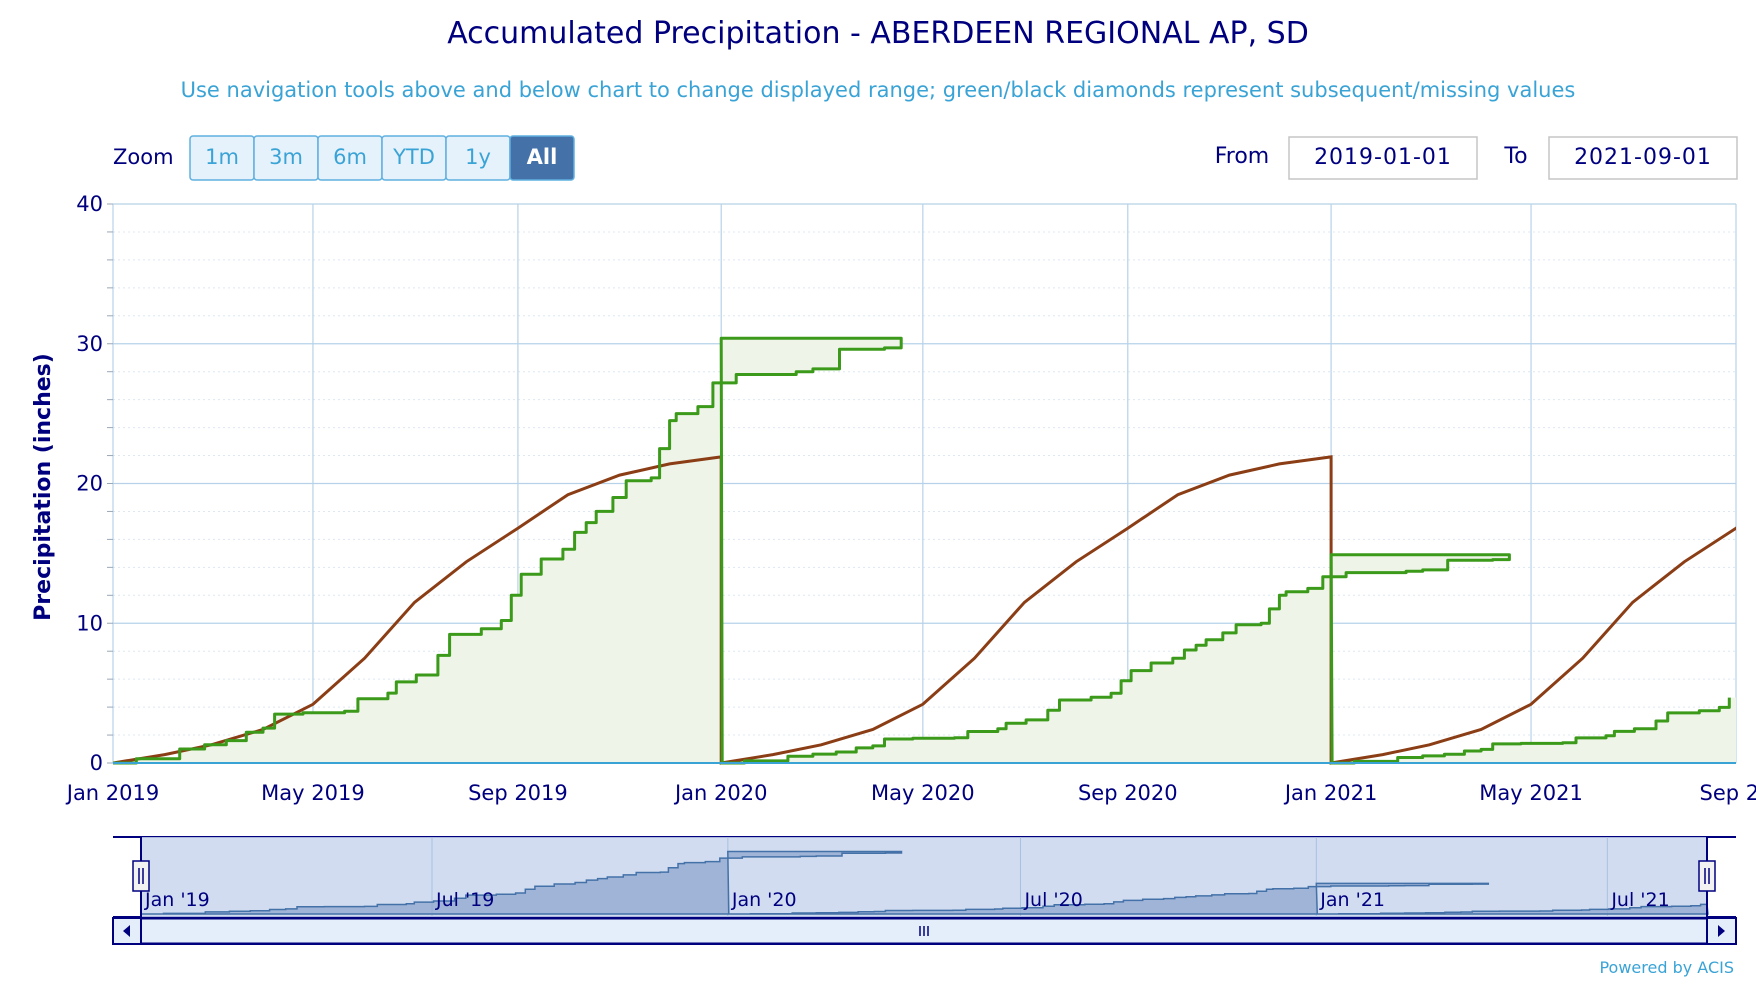  Describe the element at coordinates (110, 483) in the screenshot. I see `y-axis-minor-ticks` at that location.